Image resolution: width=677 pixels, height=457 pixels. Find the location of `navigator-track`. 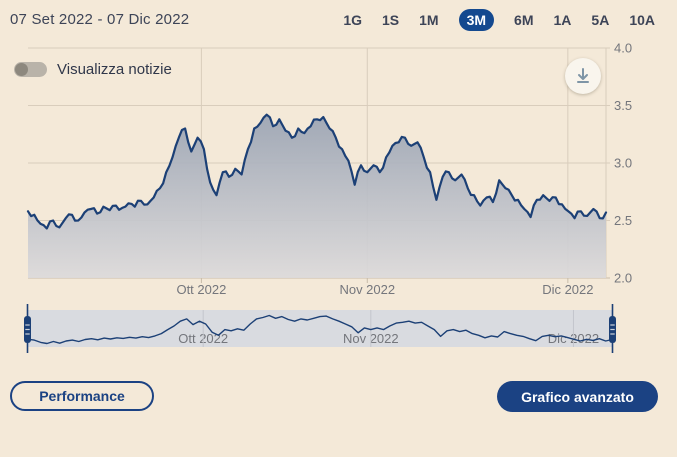

navigator-track is located at coordinates (320, 328).